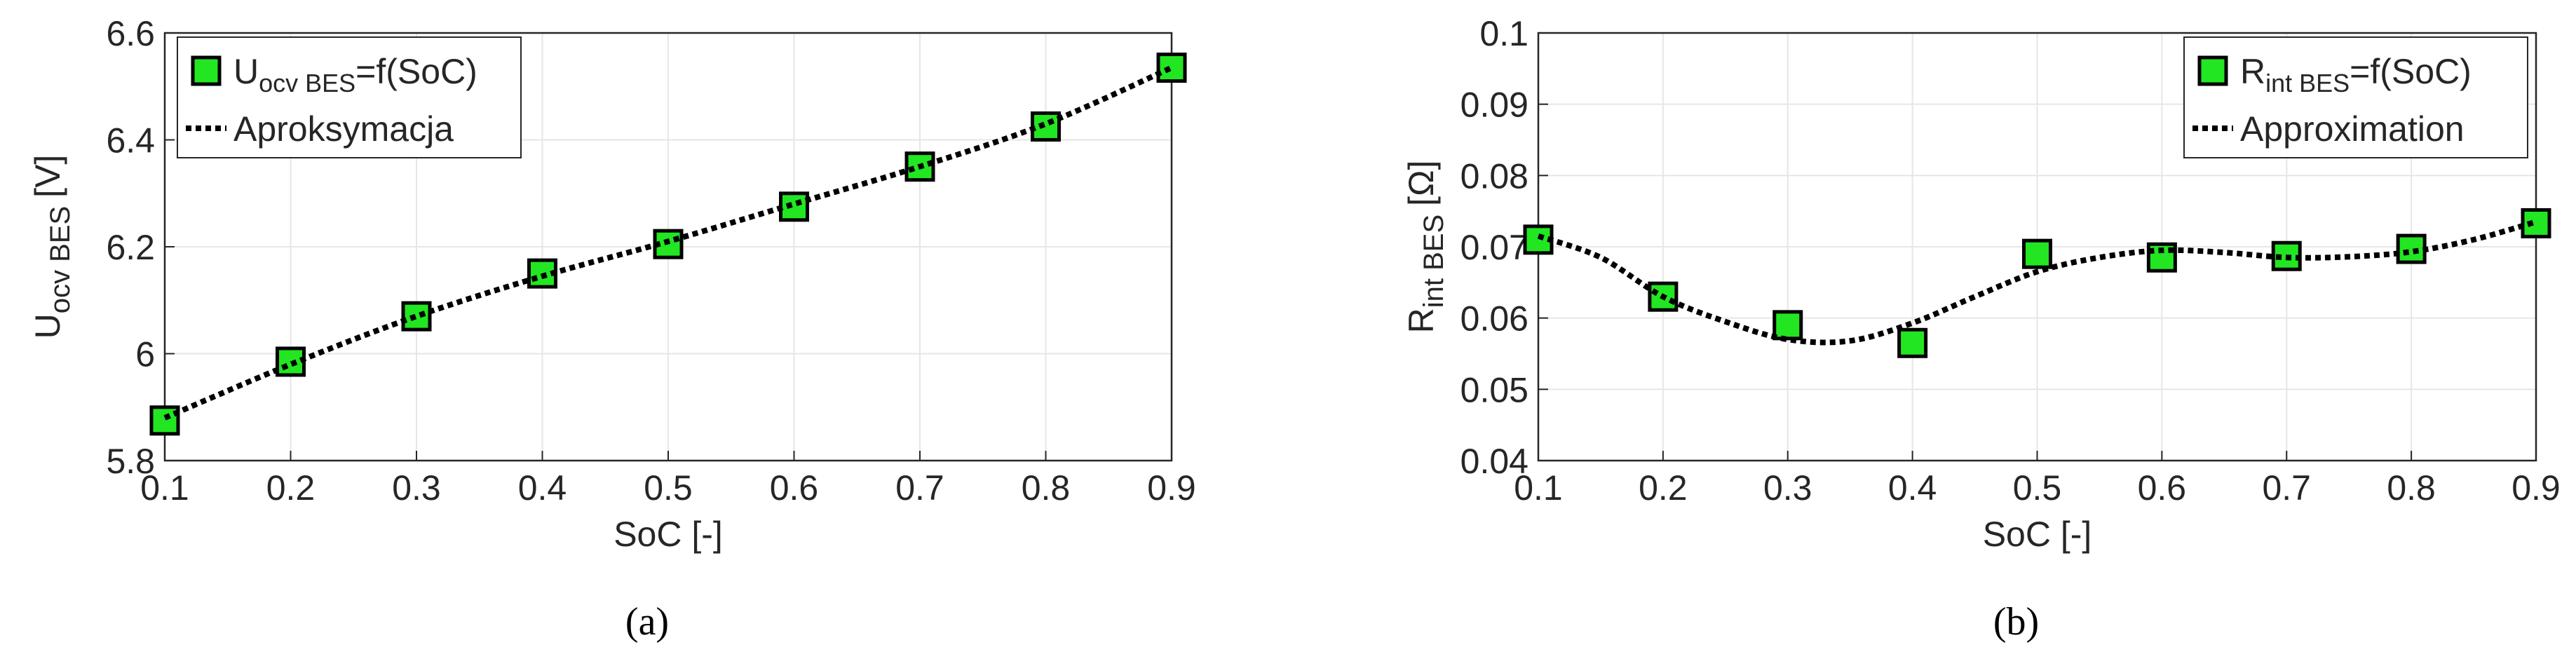 Image resolution: width=2576 pixels, height=666 pixels. Describe the element at coordinates (145, 354) in the screenshot. I see `y-tick-label: 6` at that location.